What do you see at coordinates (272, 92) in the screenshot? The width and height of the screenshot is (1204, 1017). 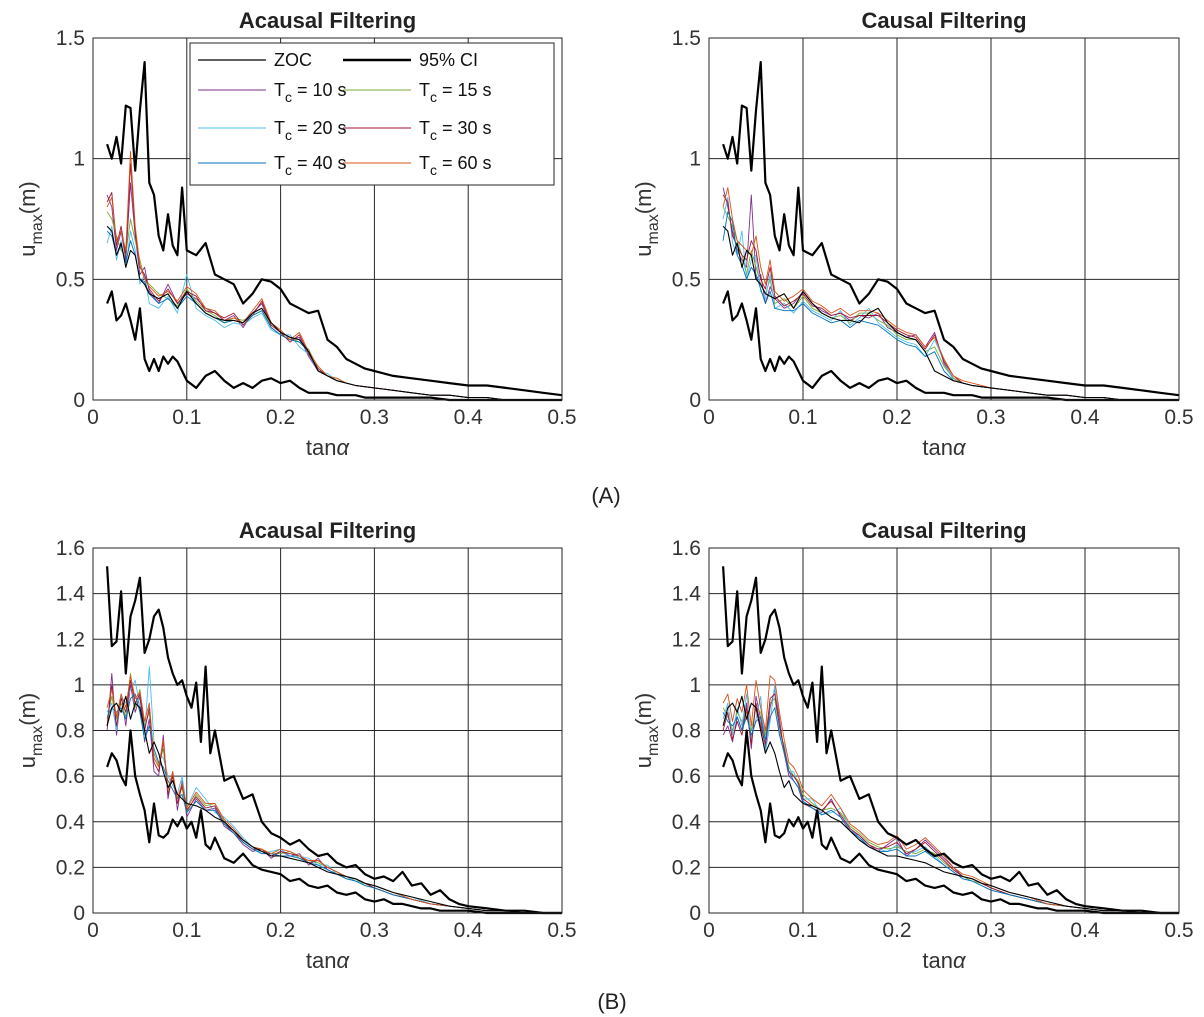 I see `legend-item: Tc = 10 s` at bounding box center [272, 92].